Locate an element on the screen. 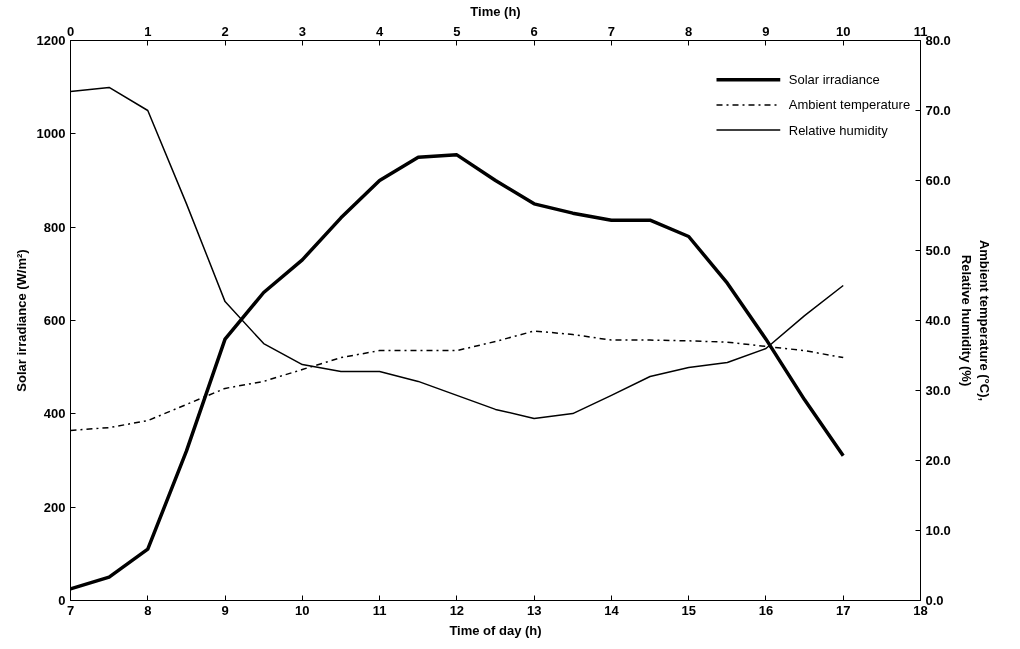  x2-tick-label: 1 is located at coordinates (148, 31).